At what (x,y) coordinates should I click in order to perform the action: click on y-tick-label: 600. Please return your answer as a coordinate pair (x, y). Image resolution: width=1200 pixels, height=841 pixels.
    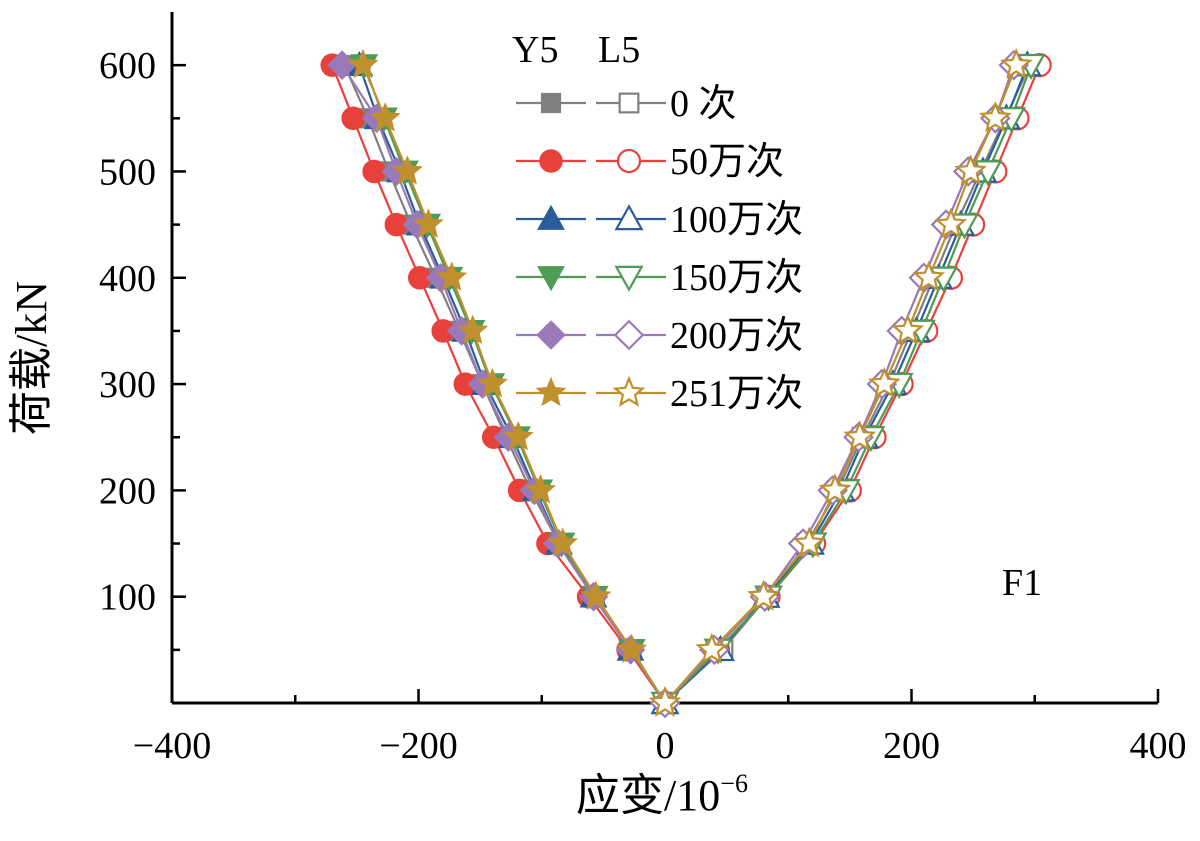
    Looking at the image, I should click on (127, 66).